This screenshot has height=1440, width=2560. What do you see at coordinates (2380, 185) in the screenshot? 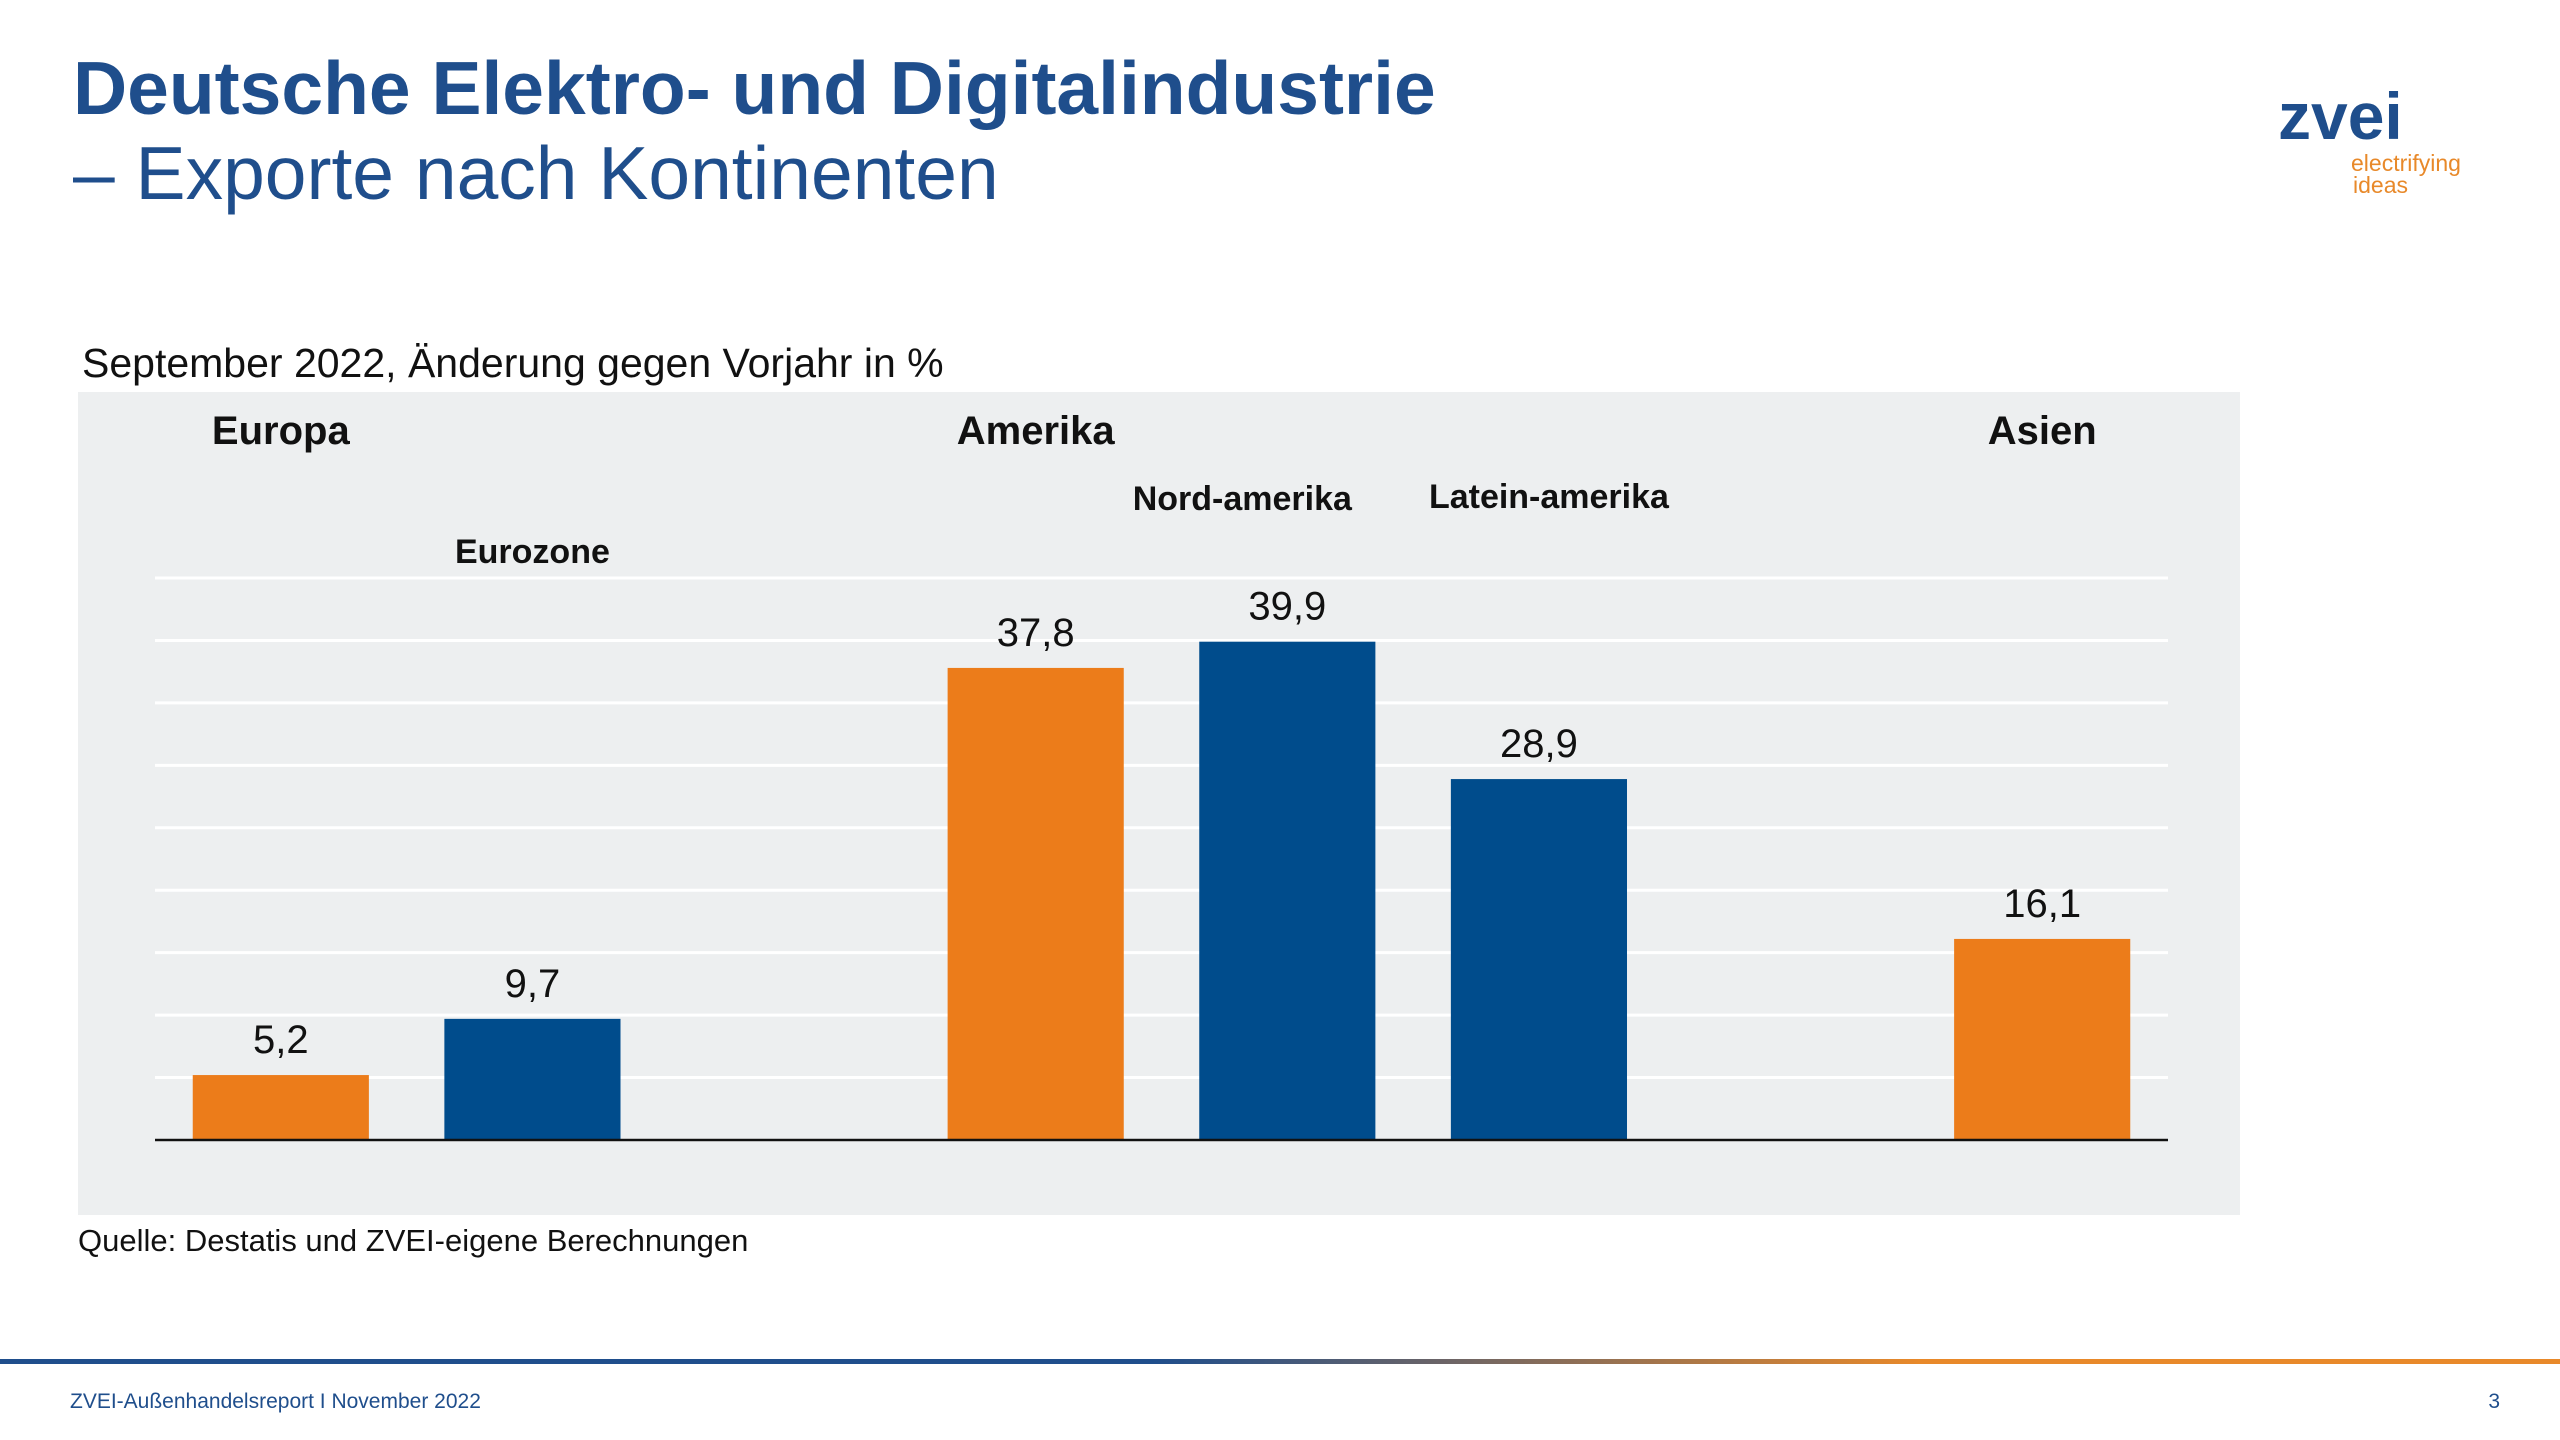
I see `logo-tagline: ideas` at bounding box center [2380, 185].